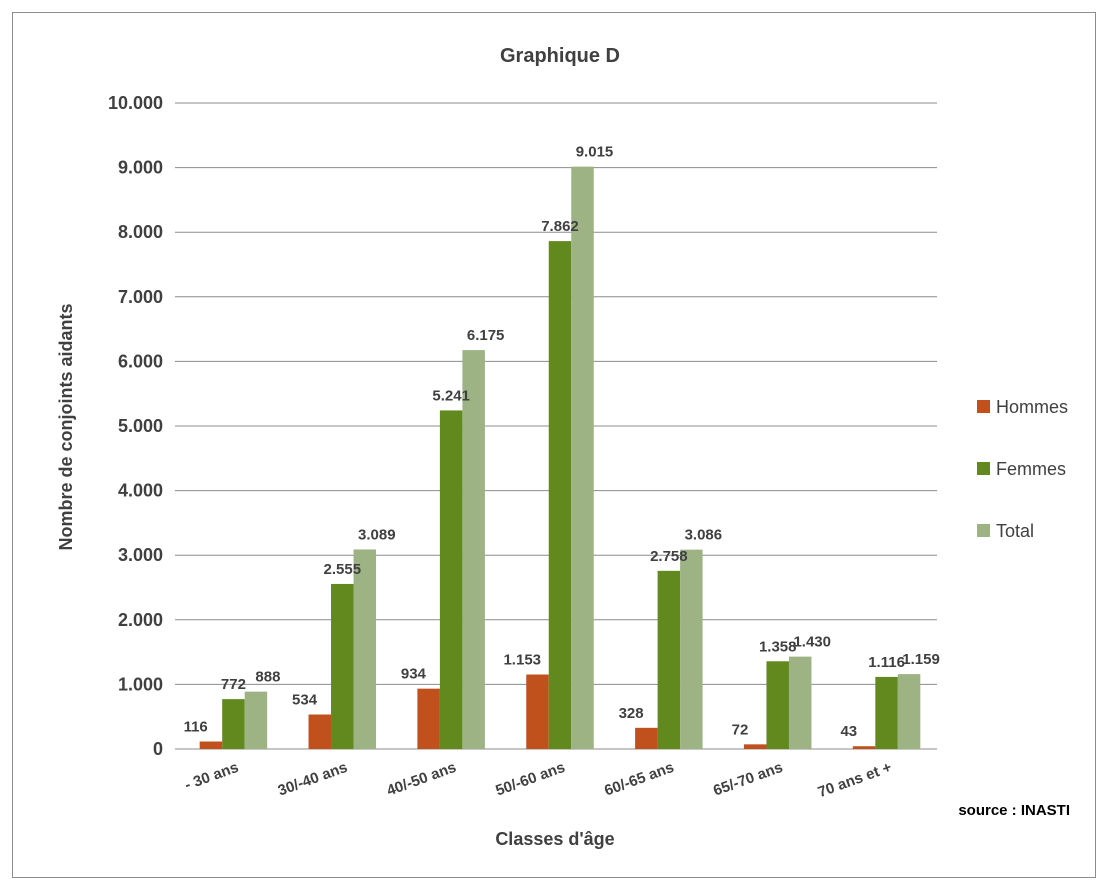 Image resolution: width=1107 pixels, height=890 pixels. Describe the element at coordinates (983, 468) in the screenshot. I see `legend-swatch-femmes` at that location.